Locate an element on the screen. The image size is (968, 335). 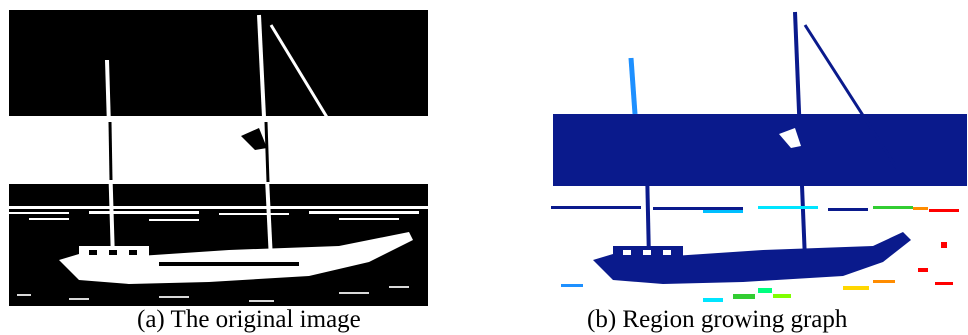
water-spots is located at coordinates (757, 272).